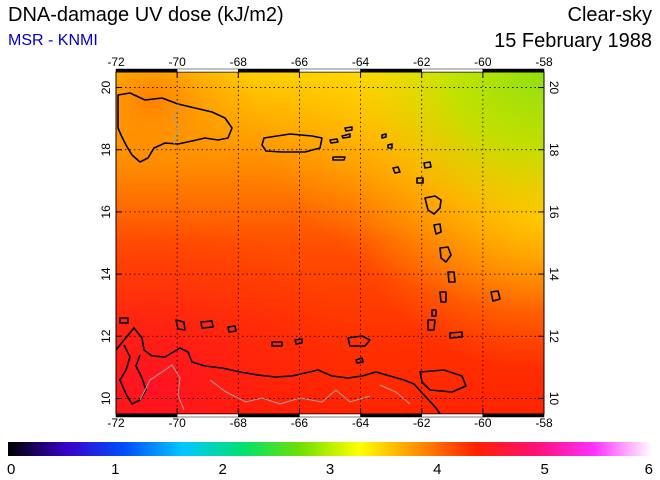 The height and width of the screenshot is (480, 660). I want to click on bonaire-island, so click(207, 324).